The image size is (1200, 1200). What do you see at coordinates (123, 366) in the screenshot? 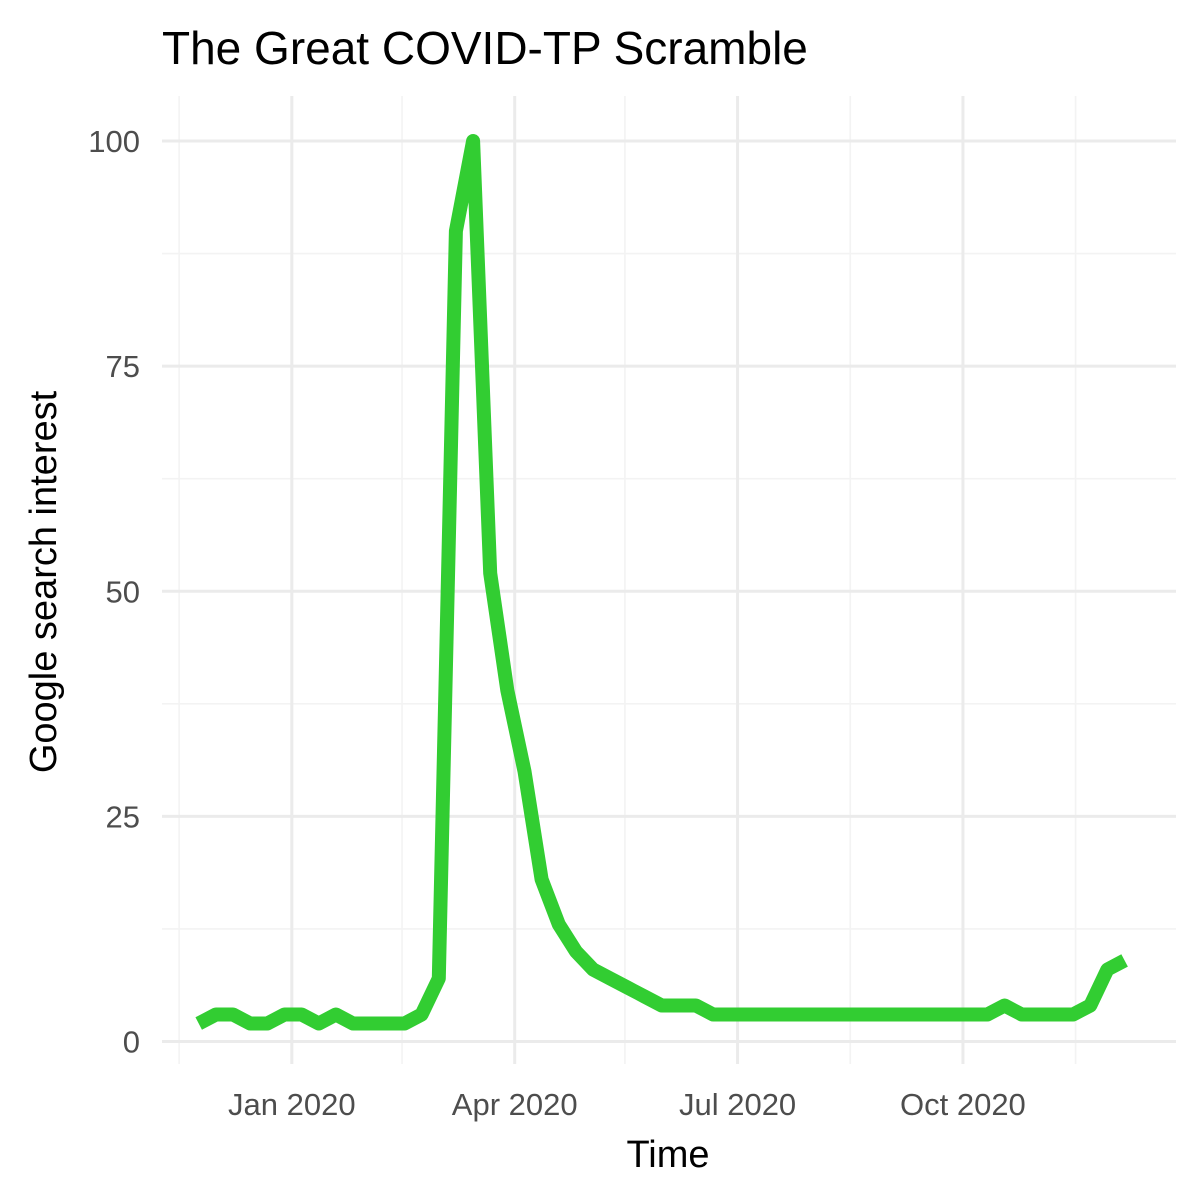
I see `y-tick-label: 75` at bounding box center [123, 366].